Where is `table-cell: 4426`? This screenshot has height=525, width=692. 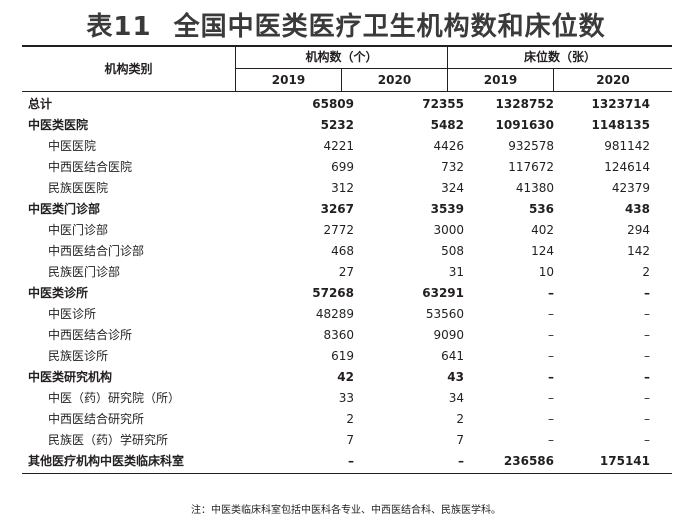
table-cell: 4426 is located at coordinates (448, 146).